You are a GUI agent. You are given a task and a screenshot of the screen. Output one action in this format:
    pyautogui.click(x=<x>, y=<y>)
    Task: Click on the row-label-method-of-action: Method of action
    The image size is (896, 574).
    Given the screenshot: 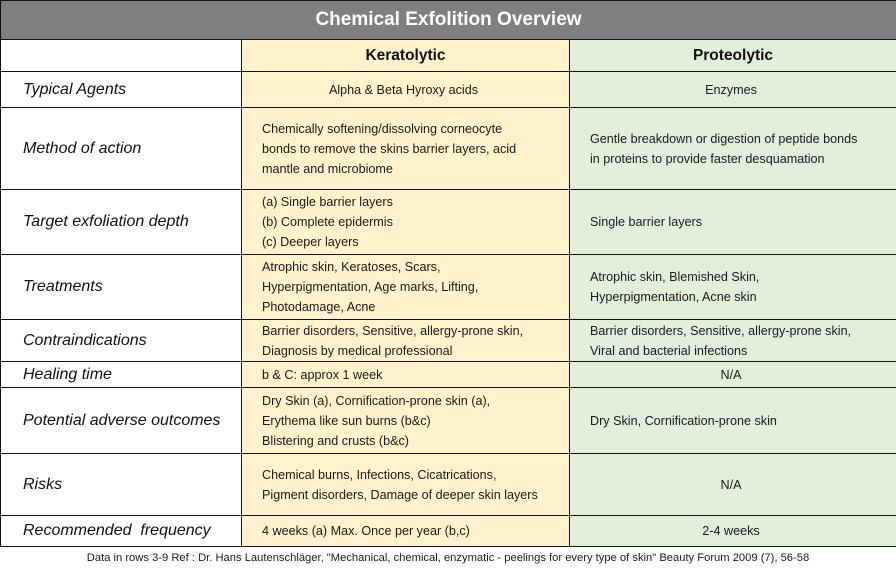 What is the action you would take?
    pyautogui.click(x=121, y=148)
    